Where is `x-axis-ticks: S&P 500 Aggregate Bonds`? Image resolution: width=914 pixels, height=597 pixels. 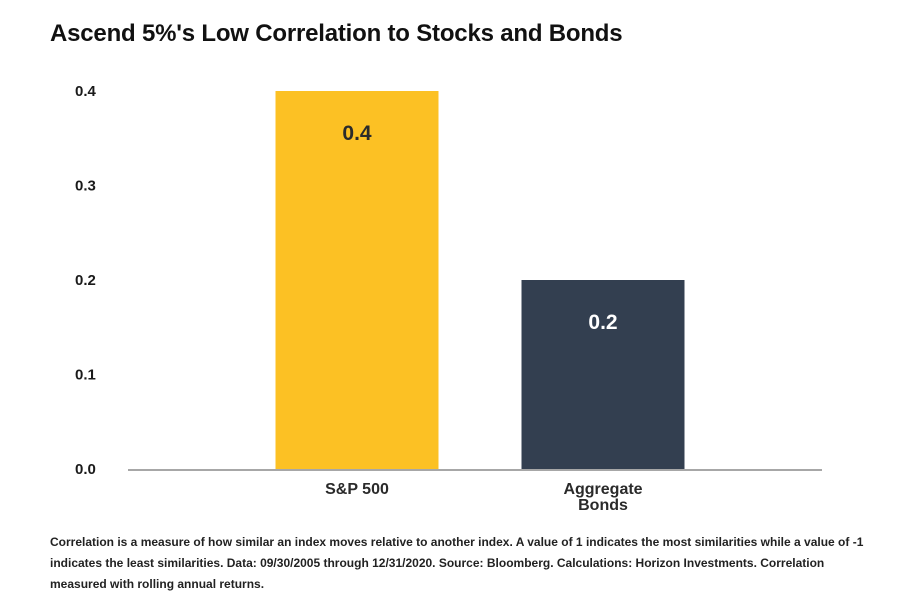 x-axis-ticks: S&P 500 Aggregate Bonds is located at coordinates (484, 497).